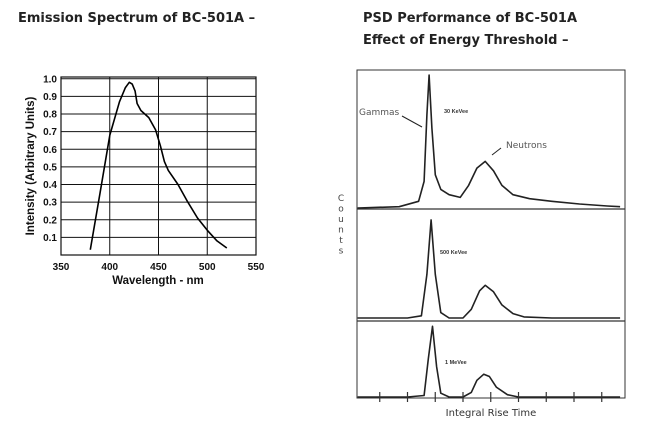  Describe the element at coordinates (341, 210) in the screenshot. I see `counts-letter: o` at that location.